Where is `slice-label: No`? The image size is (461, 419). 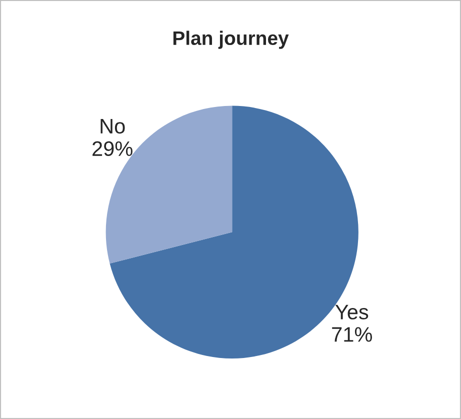
slice-label: No is located at coordinates (112, 126).